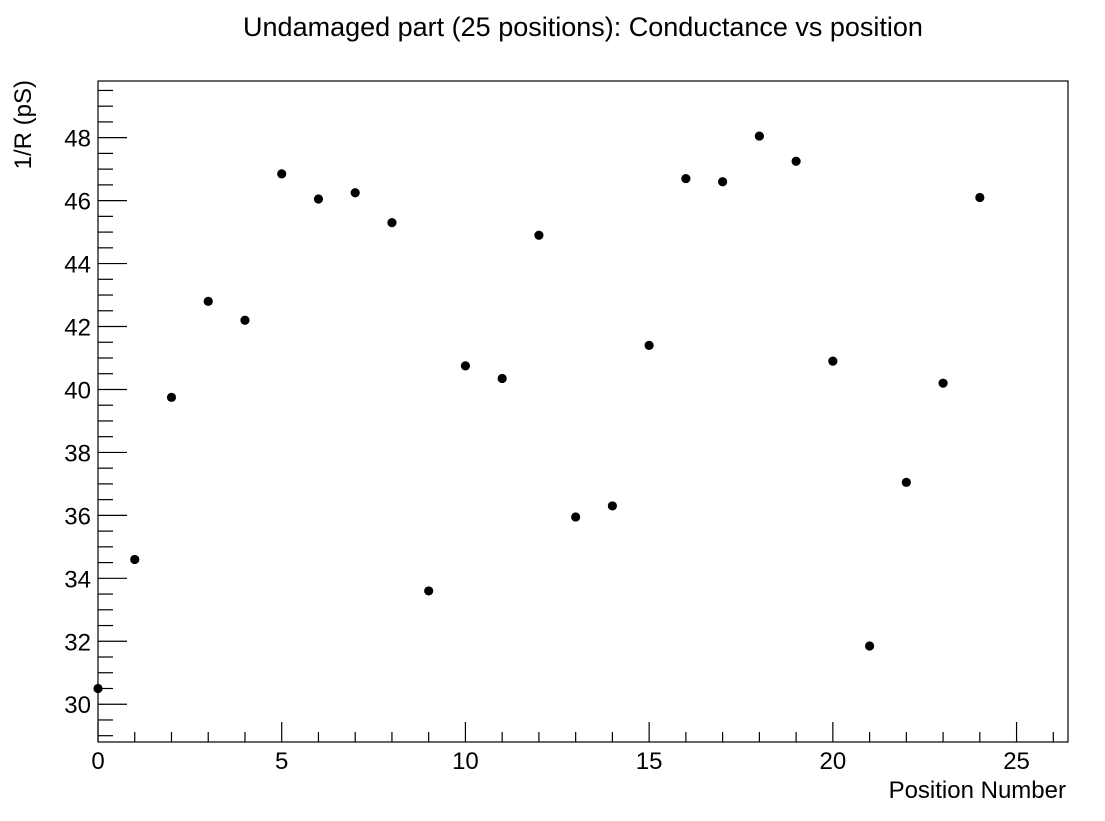 This screenshot has width=1105, height=821. I want to click on y-tick-label: 34, so click(77, 579).